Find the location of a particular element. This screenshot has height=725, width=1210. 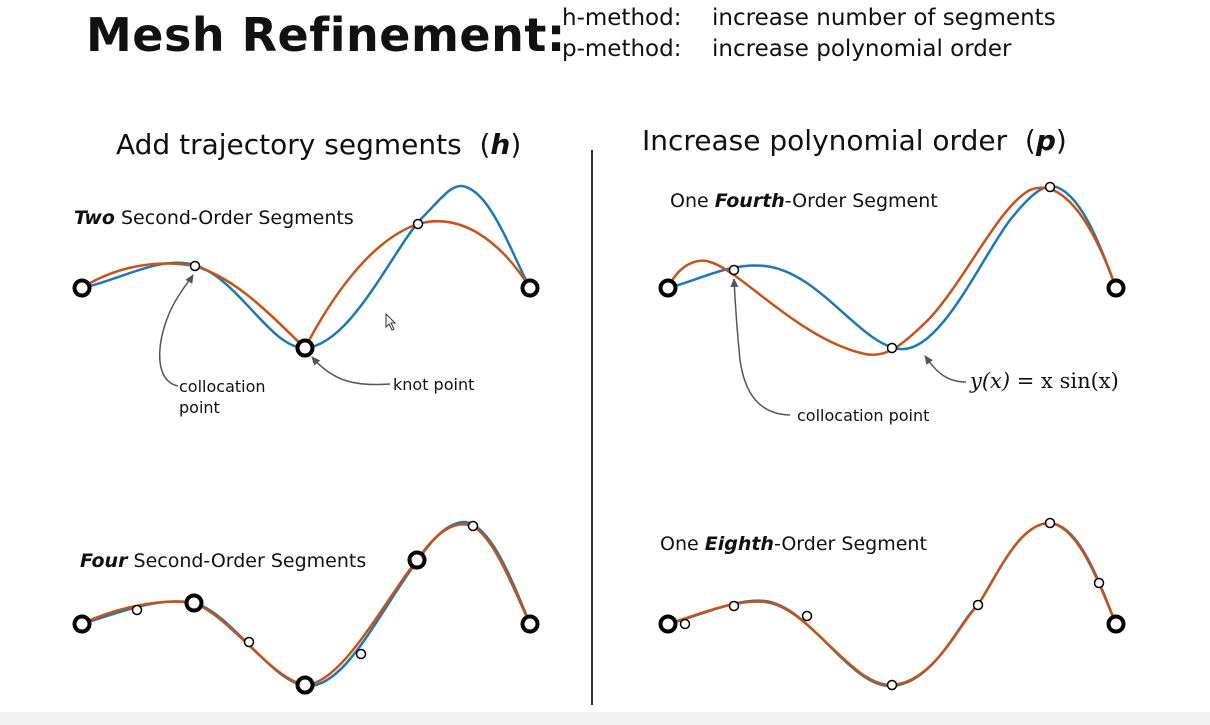

knot-arrow is located at coordinates (351, 371).